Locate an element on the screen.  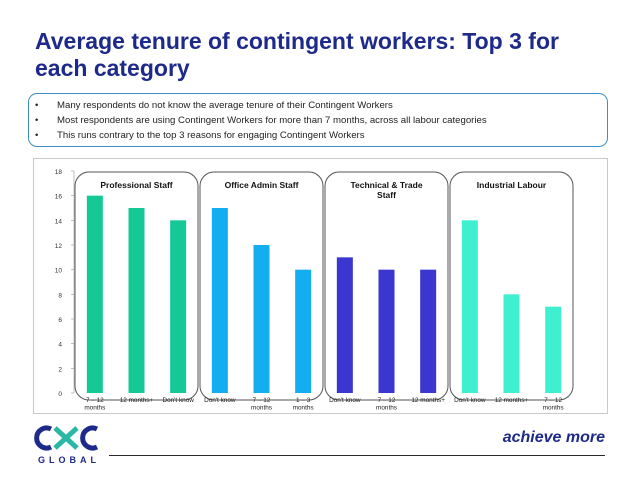
tagline: achieve more is located at coordinates (553, 437).